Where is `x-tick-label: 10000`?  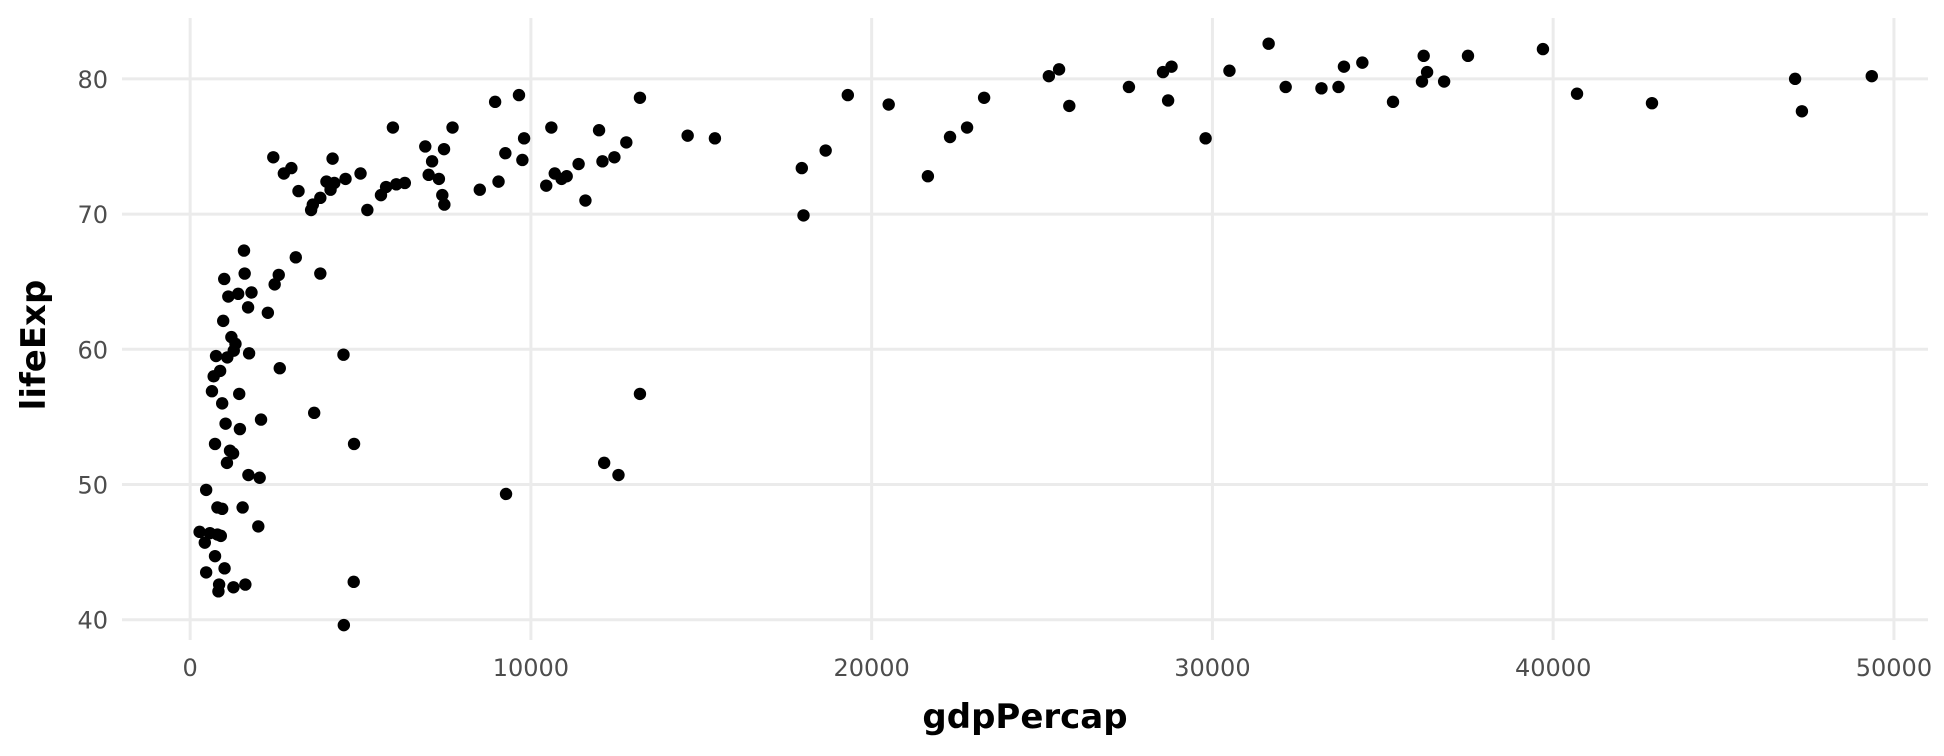 x-tick-label: 10000 is located at coordinates (531, 668).